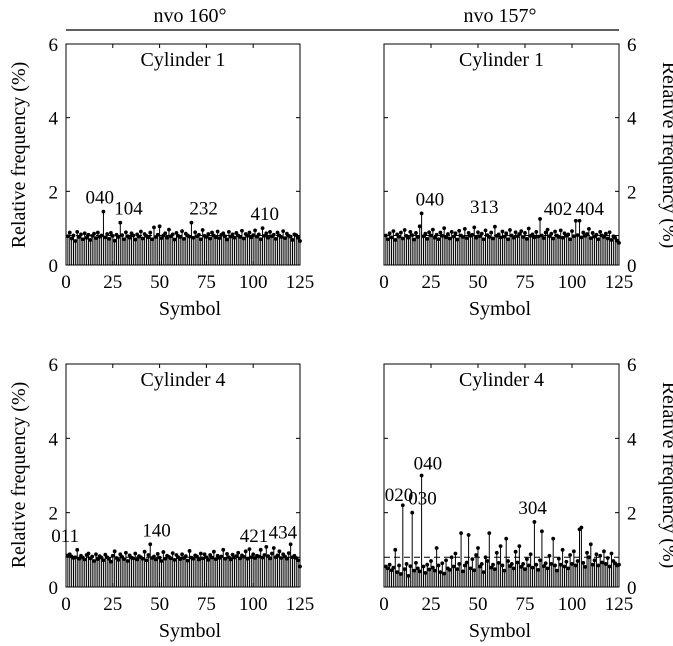  What do you see at coordinates (619, 604) in the screenshot?
I see `x-tick-label: 125` at bounding box center [619, 604].